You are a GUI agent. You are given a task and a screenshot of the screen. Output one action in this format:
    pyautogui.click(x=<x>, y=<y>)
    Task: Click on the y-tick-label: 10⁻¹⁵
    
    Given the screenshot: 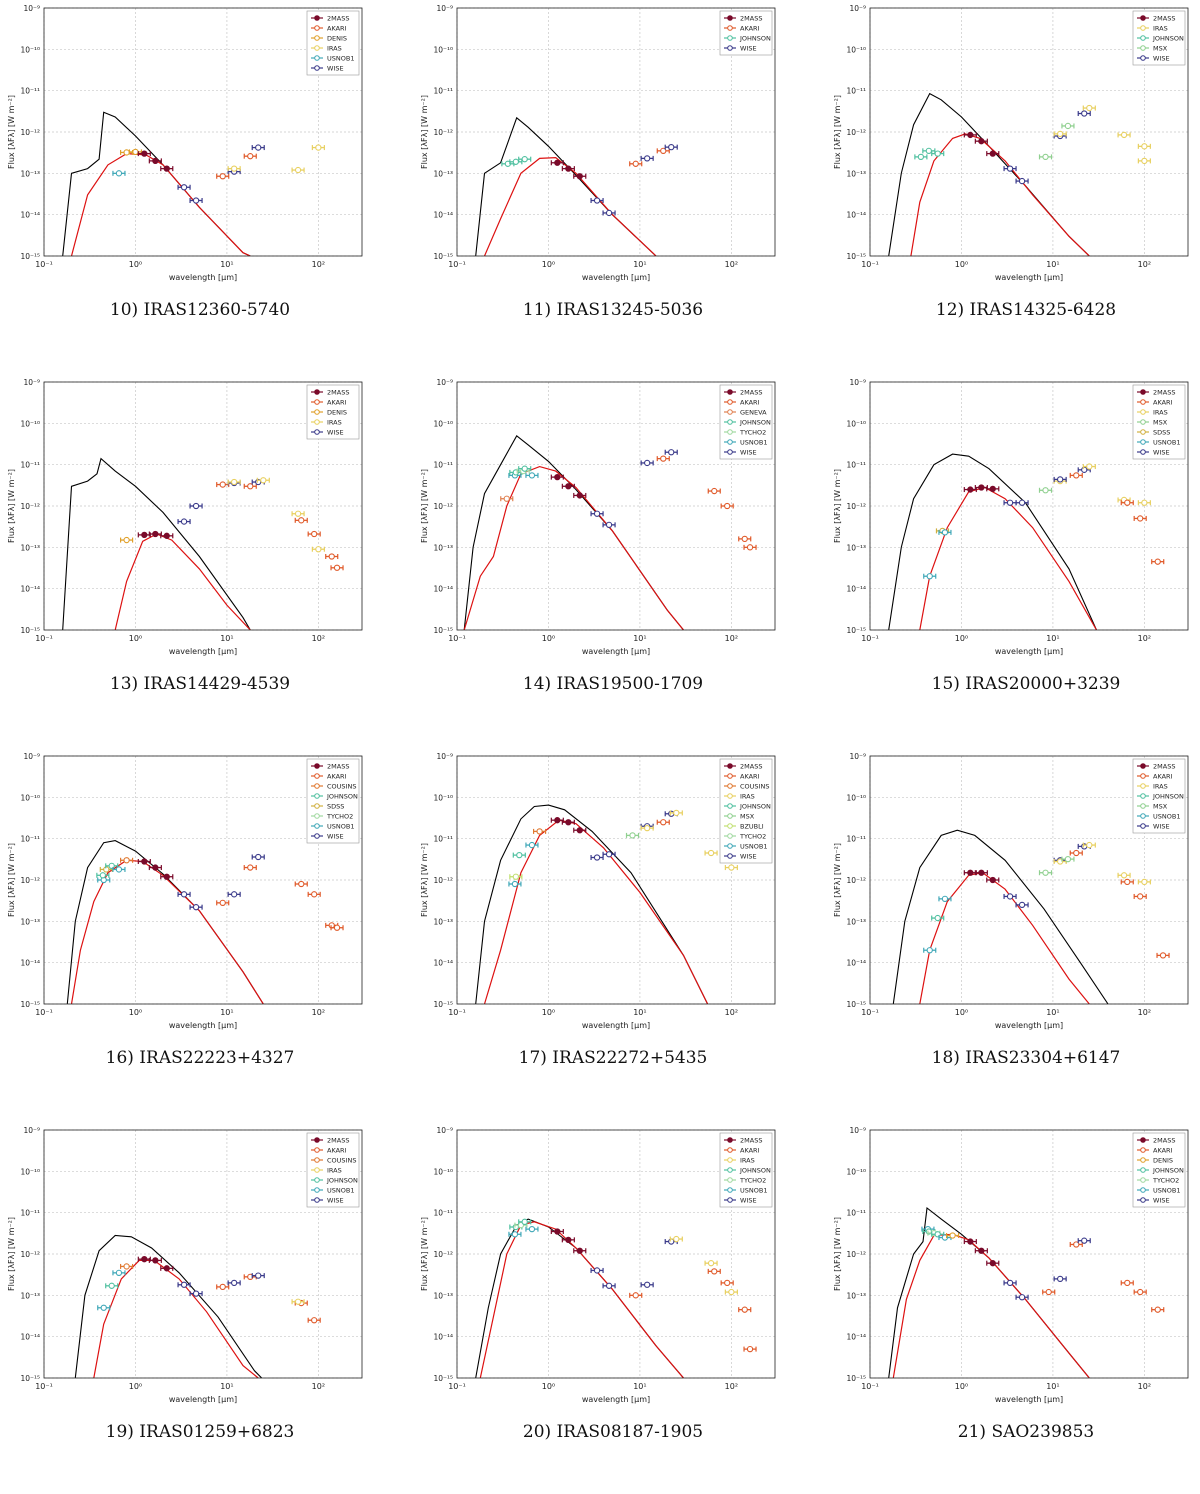 What is the action you would take?
    pyautogui.click(x=30, y=1004)
    